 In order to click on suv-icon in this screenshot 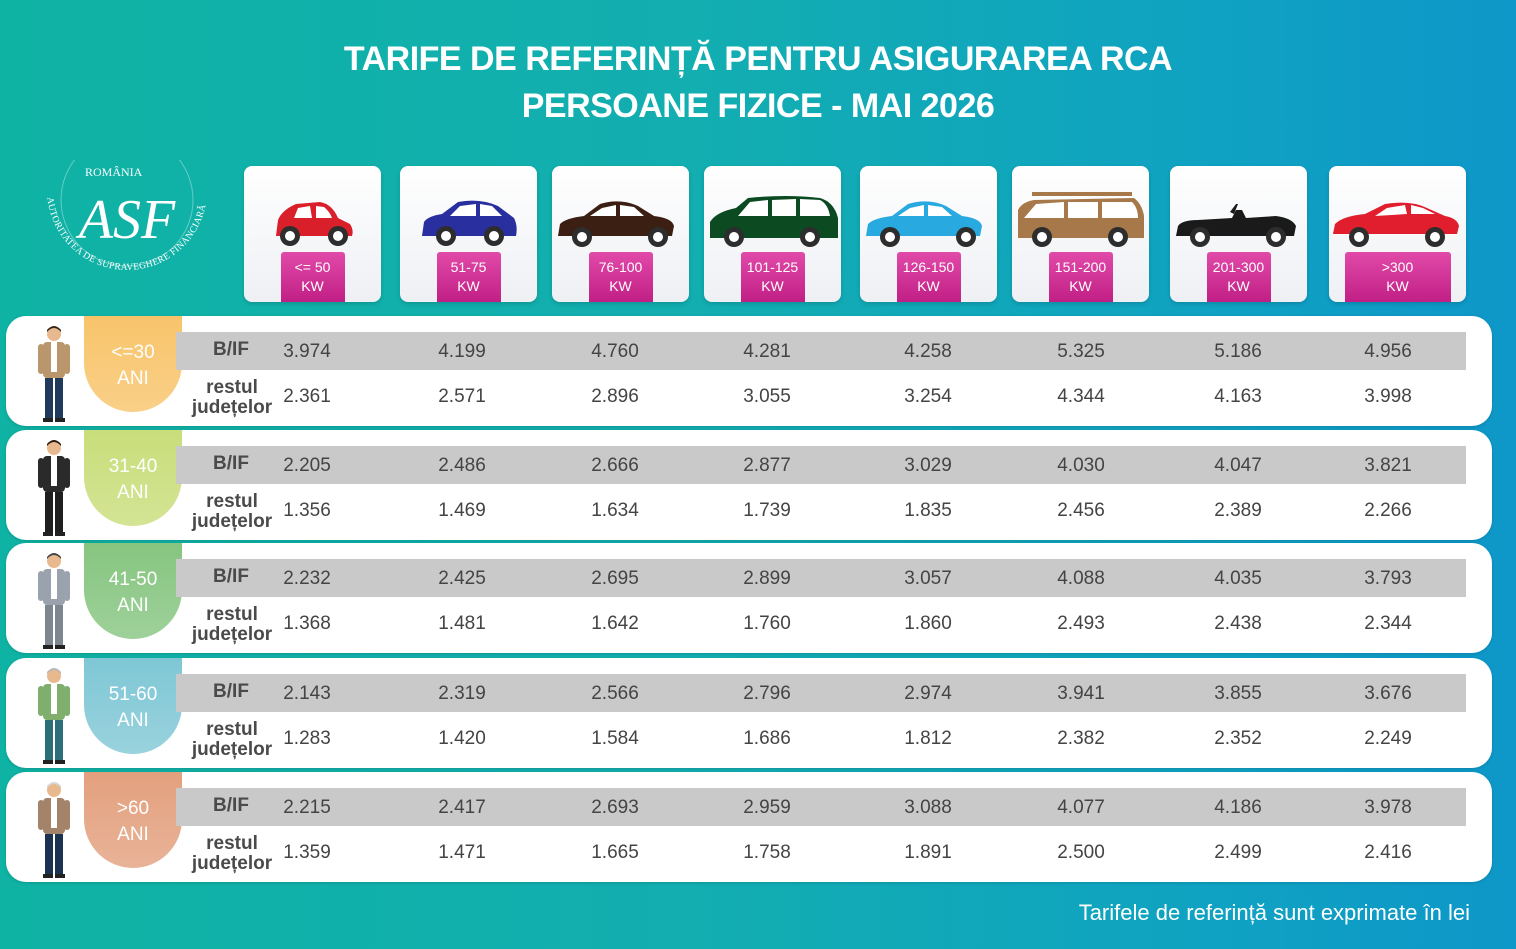, I will do `click(1080, 219)`.